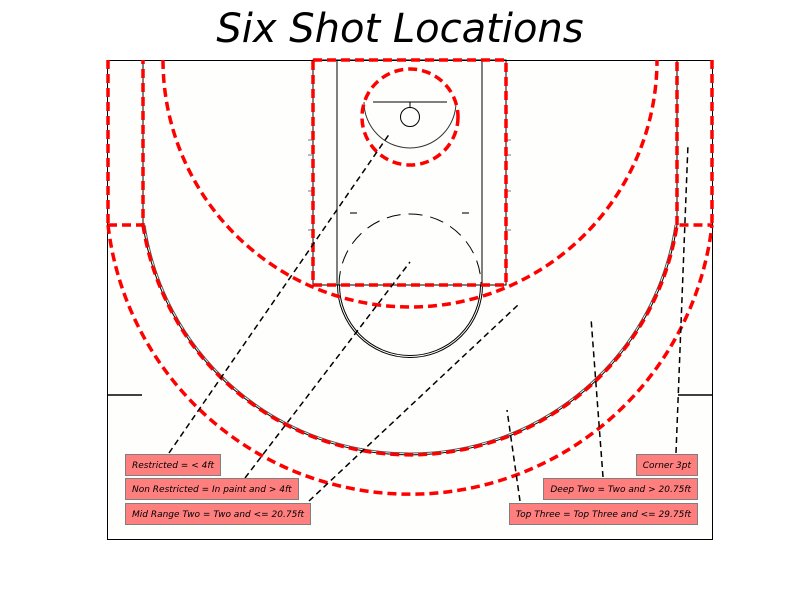  Describe the element at coordinates (212, 489) in the screenshot. I see `label-non-restricted: Non Restricted = In paint and > 4ft` at that location.